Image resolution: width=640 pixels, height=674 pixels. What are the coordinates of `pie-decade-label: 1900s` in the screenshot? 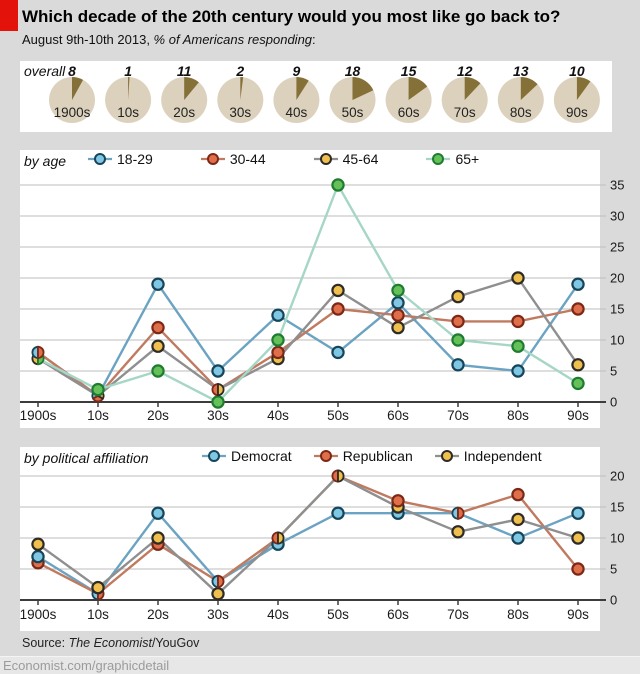 It's located at (72, 112).